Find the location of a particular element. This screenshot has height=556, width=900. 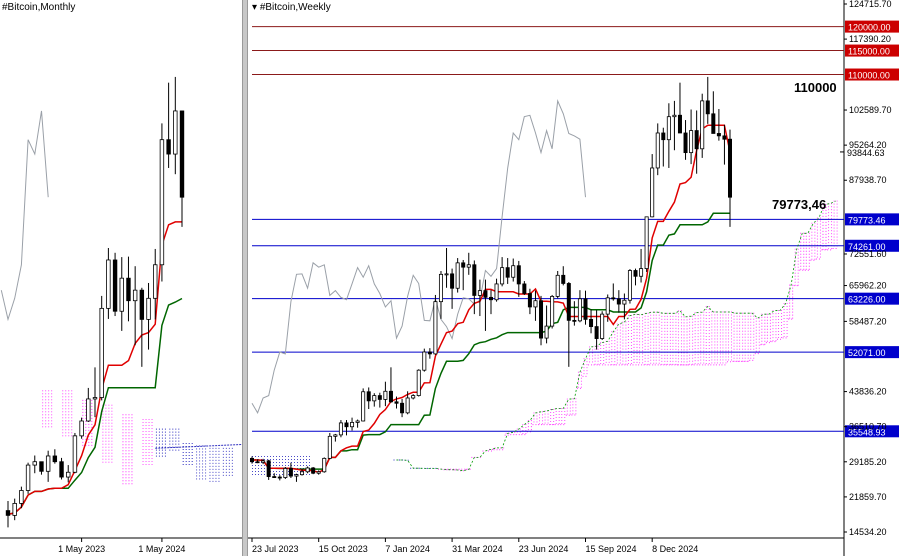

level-label: 120000.00 is located at coordinates (869, 28).